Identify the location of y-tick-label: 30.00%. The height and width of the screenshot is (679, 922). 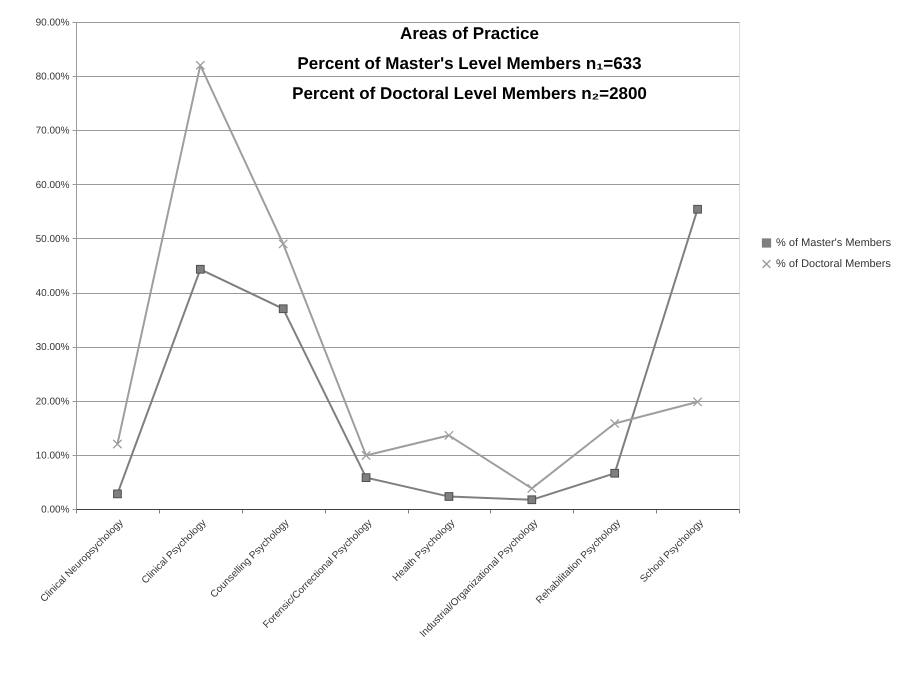
(53, 348).